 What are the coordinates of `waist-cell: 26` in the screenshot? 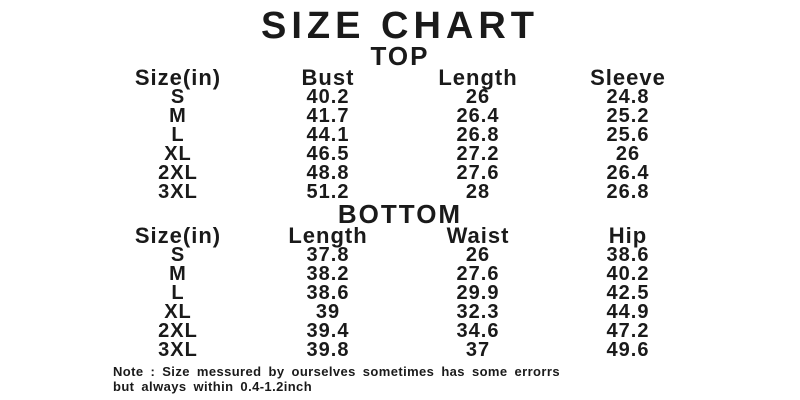 It's located at (478, 255).